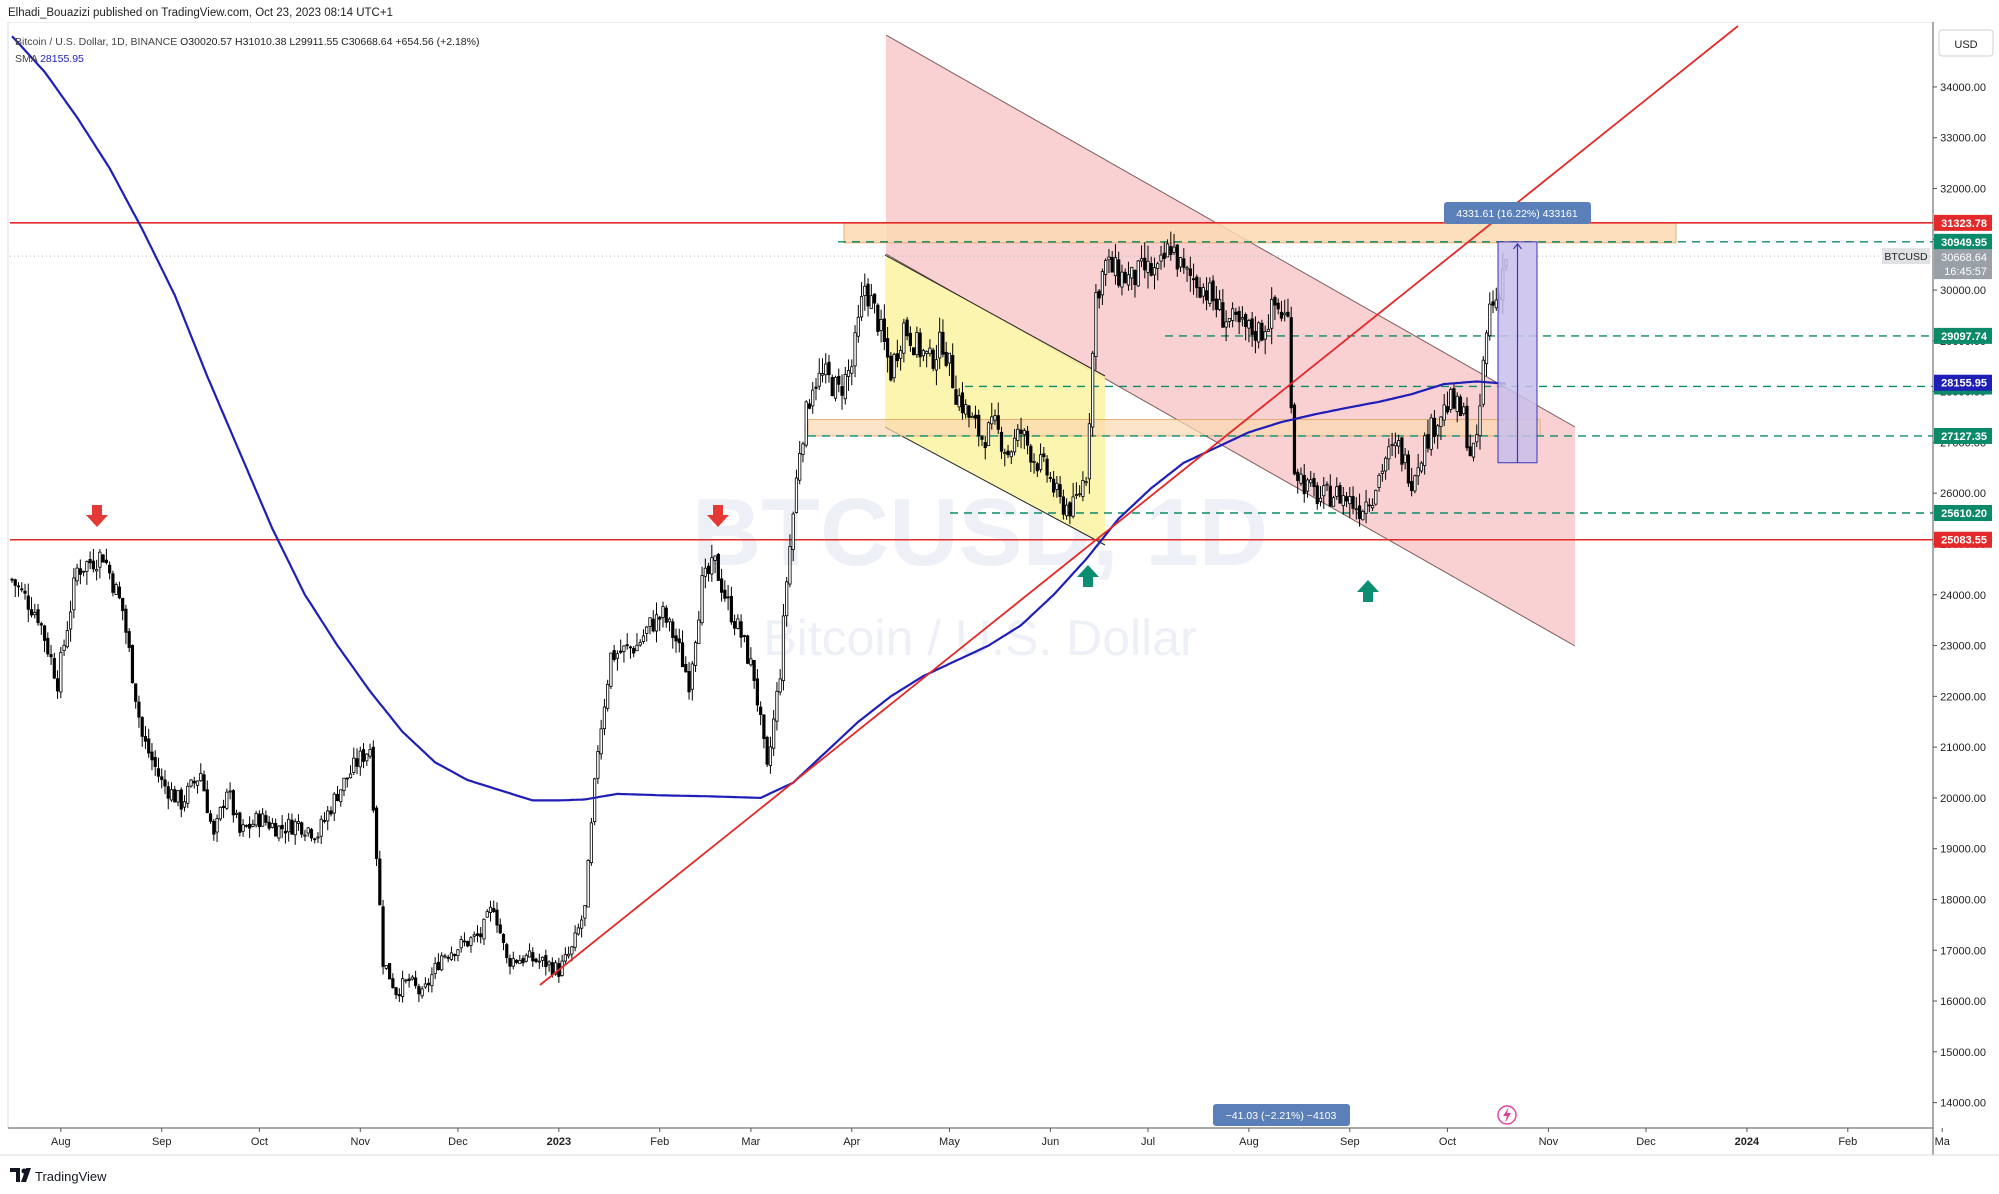  What do you see at coordinates (1966, 43) in the screenshot?
I see `currency-box` at bounding box center [1966, 43].